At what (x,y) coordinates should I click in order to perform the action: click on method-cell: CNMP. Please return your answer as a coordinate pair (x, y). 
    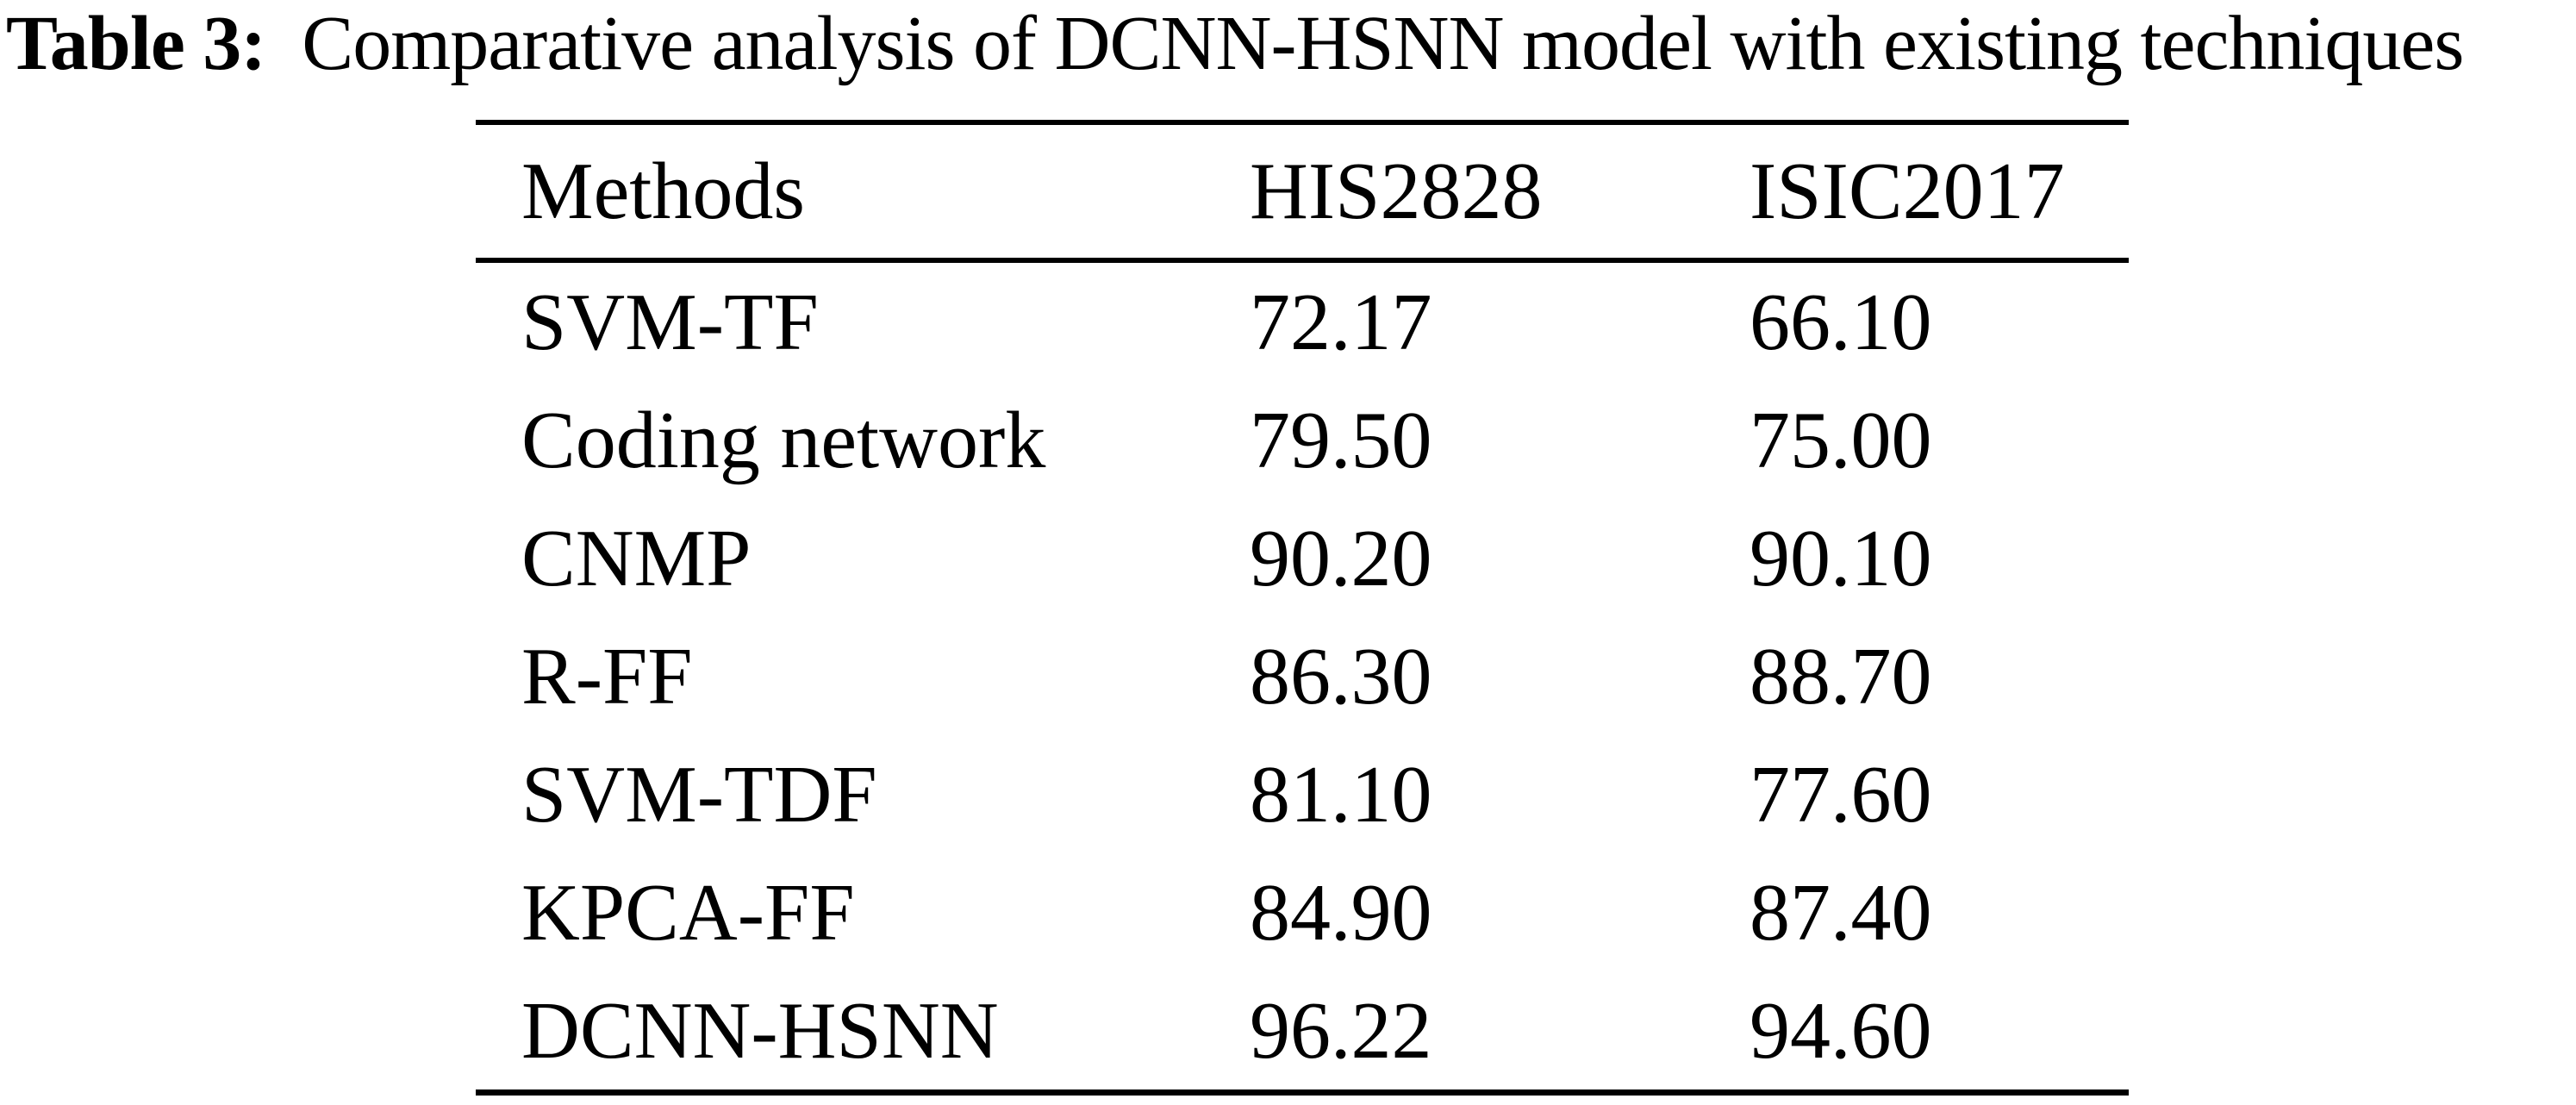
    Looking at the image, I should click on (636, 558).